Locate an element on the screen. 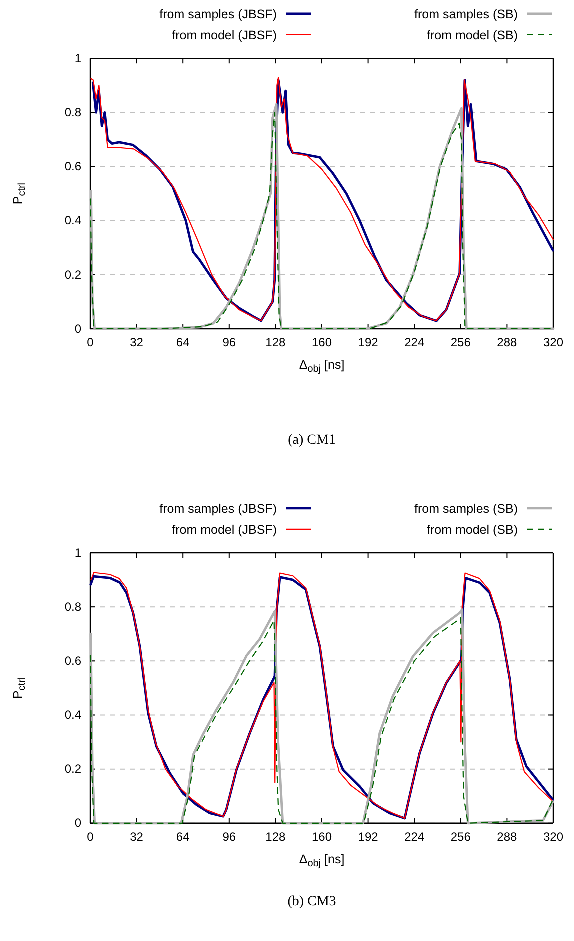  text: (a) CM1 is located at coordinates (312, 440).